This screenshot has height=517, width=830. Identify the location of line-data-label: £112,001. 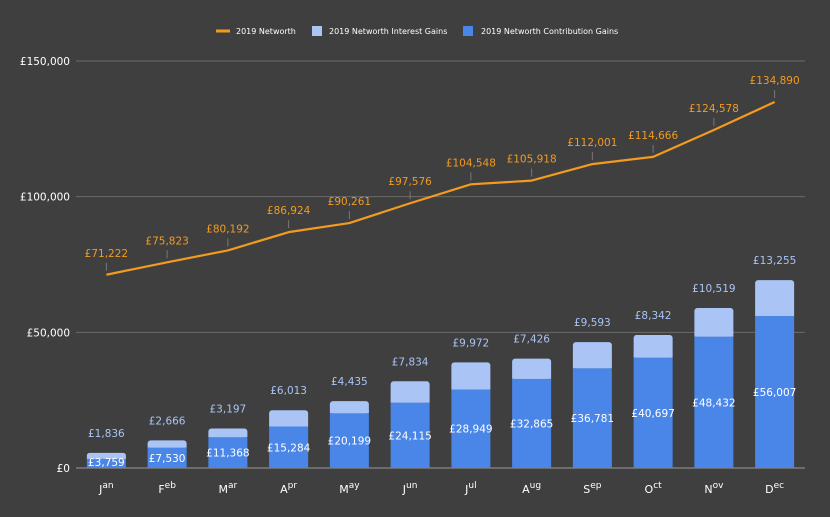
(592, 143).